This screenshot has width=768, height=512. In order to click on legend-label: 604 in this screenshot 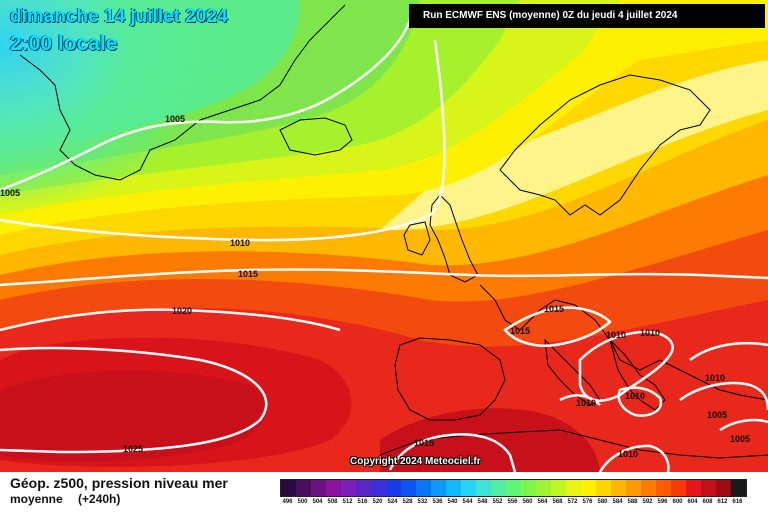, I will do `click(692, 502)`.